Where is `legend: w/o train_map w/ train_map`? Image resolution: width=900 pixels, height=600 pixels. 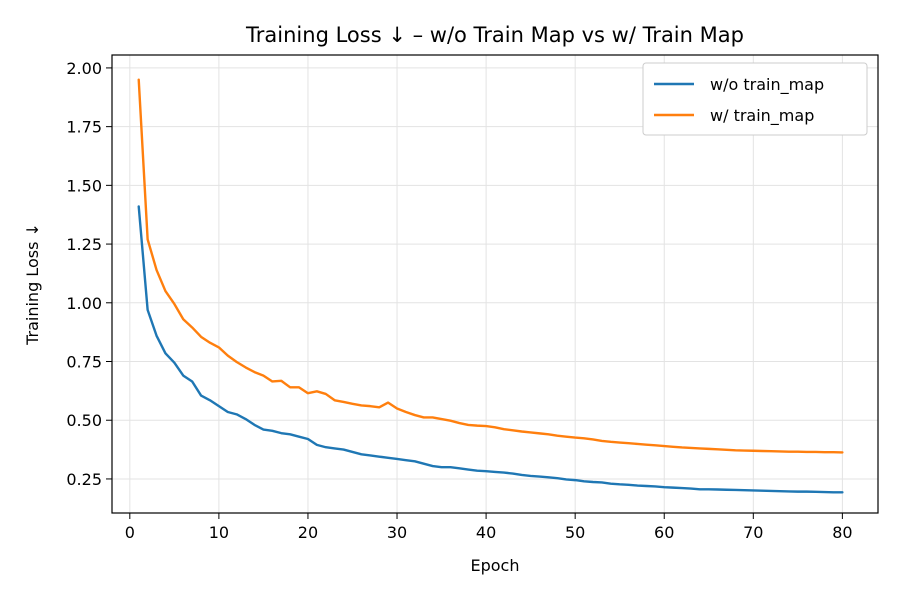
legend: w/o train_map w/ train_map is located at coordinates (755, 99).